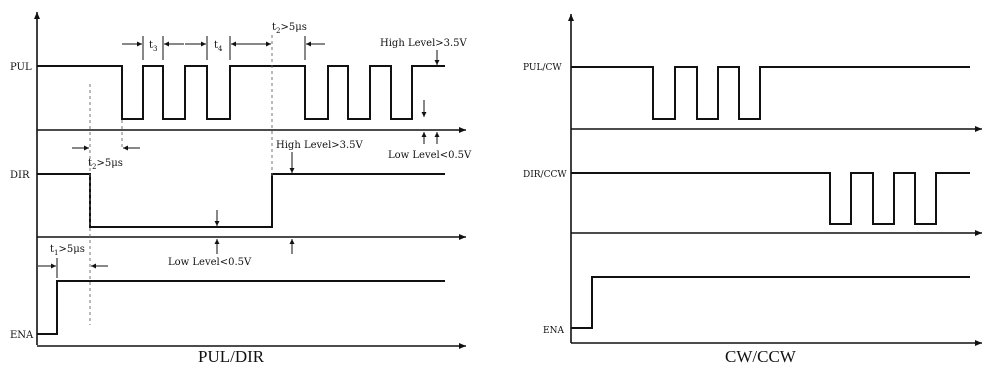 This screenshot has height=366, width=986. Describe the element at coordinates (770, 302) in the screenshot. I see `ena-right-waveform` at that location.